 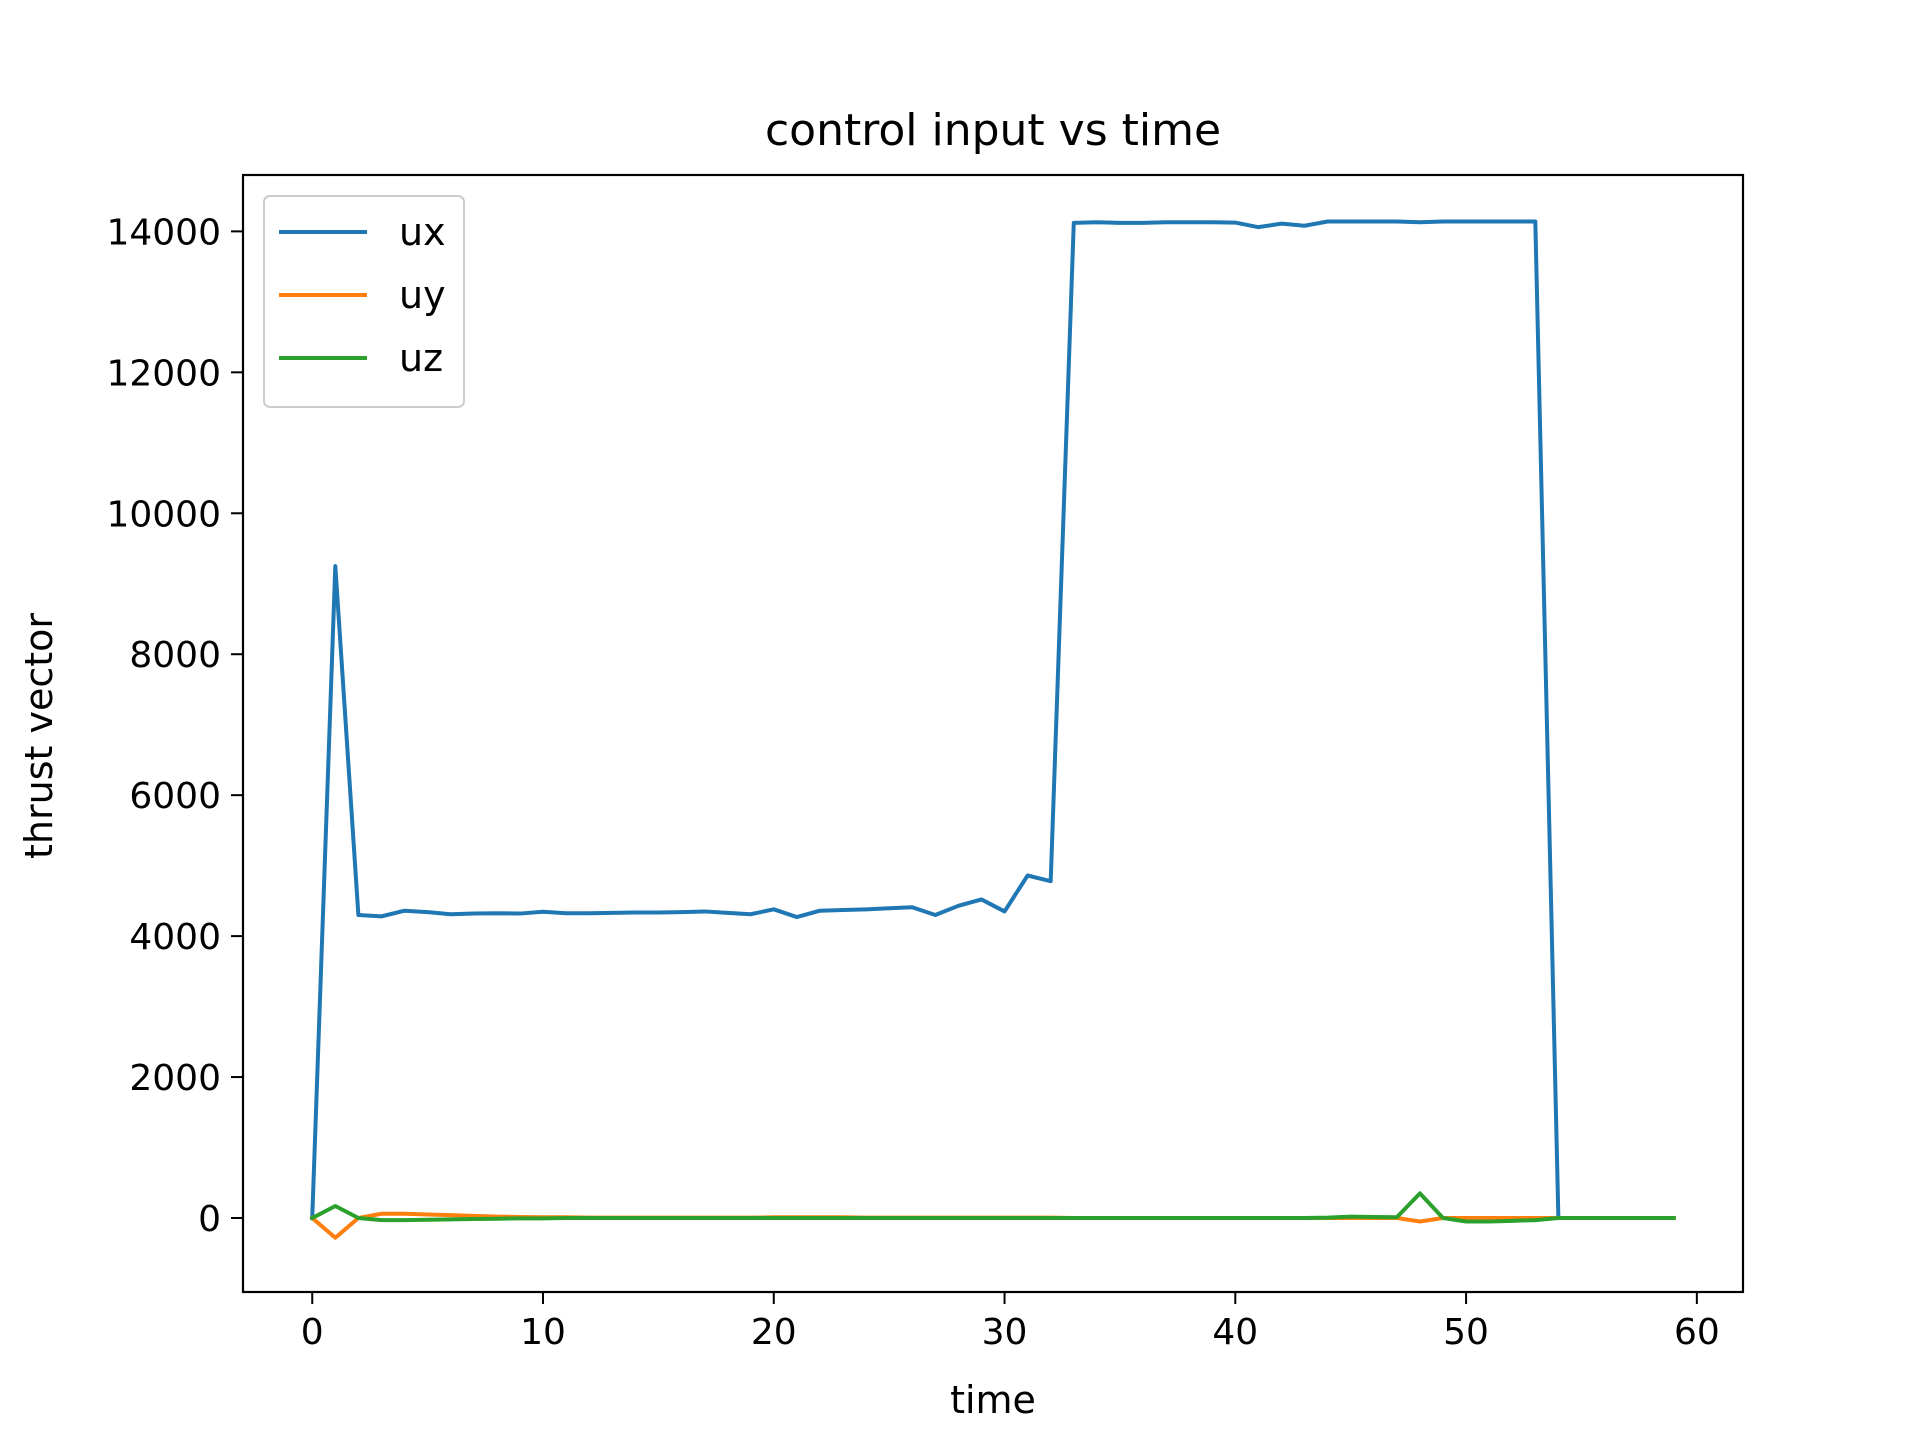 I want to click on x-tick-label: 40, so click(x=1235, y=1332).